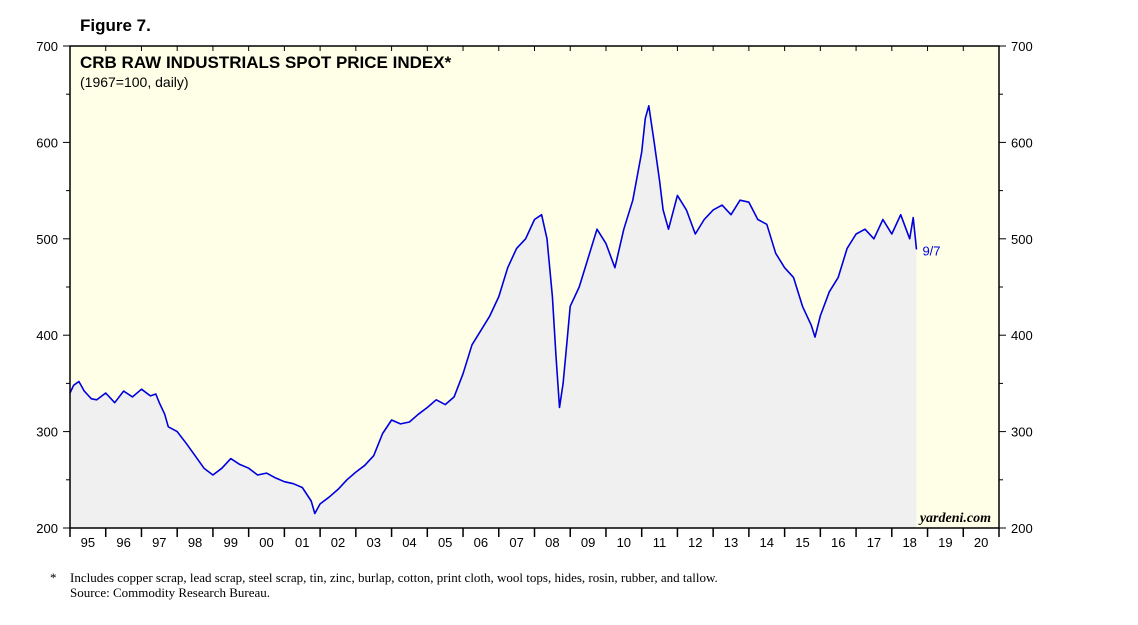 This screenshot has width=1138, height=625. I want to click on y-tick-label-right: 200, so click(1022, 528).